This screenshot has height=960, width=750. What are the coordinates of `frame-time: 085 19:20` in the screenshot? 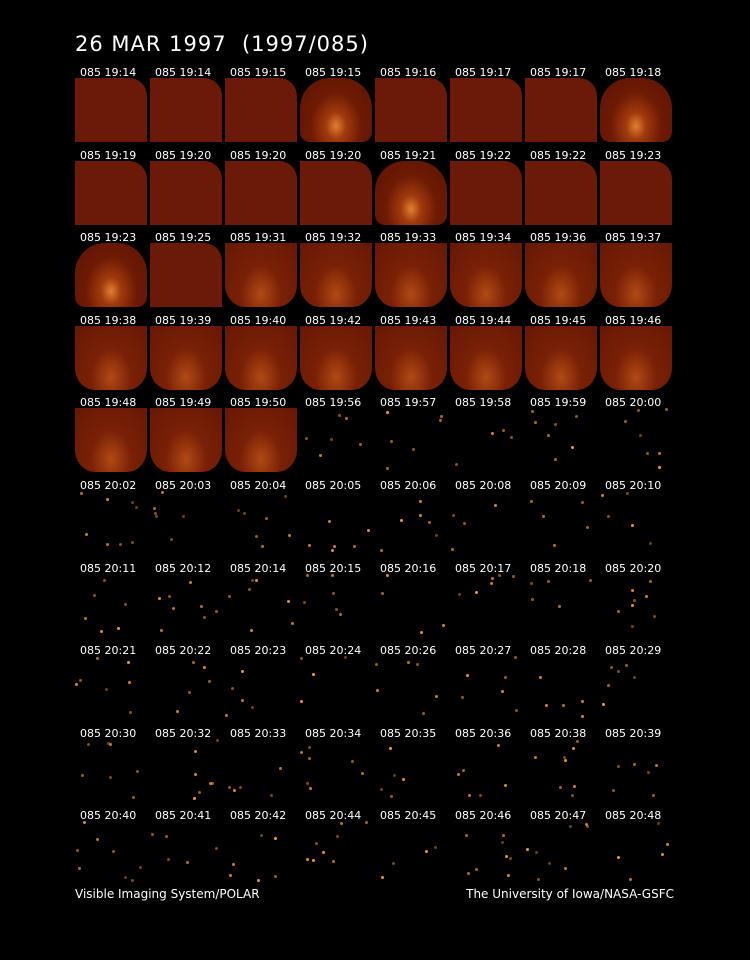 It's located at (183, 155).